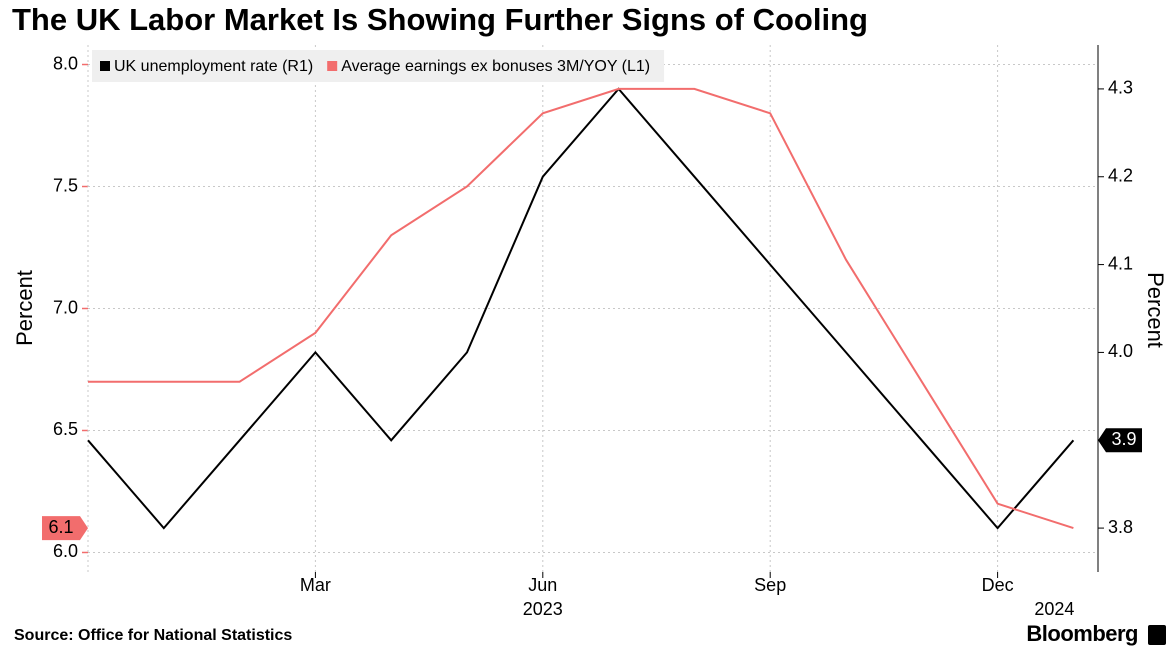 This screenshot has width=1176, height=655. I want to click on last-value-label: 3.9, so click(1123, 439).